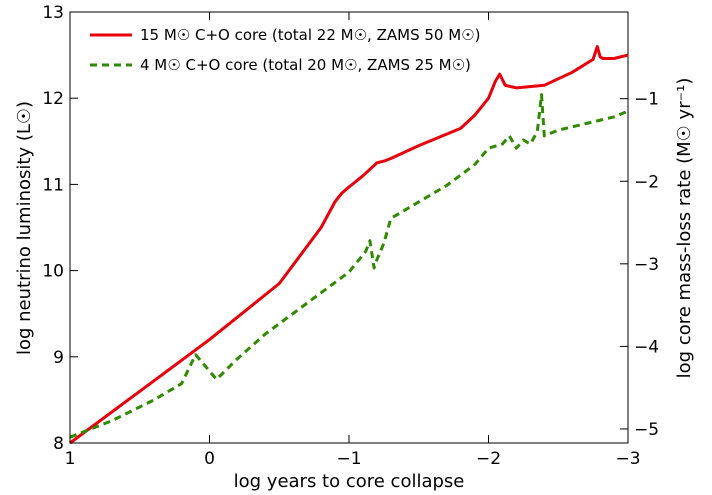 The image size is (712, 495). Describe the element at coordinates (646, 430) in the screenshot. I see `y-right-tick-label: −5` at that location.